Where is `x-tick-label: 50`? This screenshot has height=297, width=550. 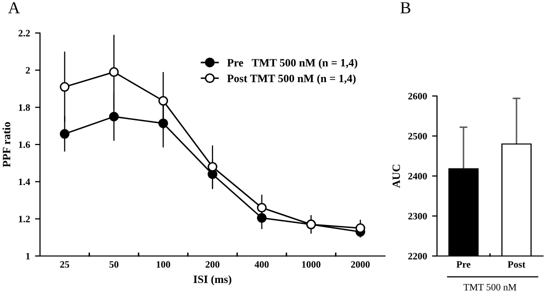
x-tick-label: 50 is located at coordinates (113, 264).